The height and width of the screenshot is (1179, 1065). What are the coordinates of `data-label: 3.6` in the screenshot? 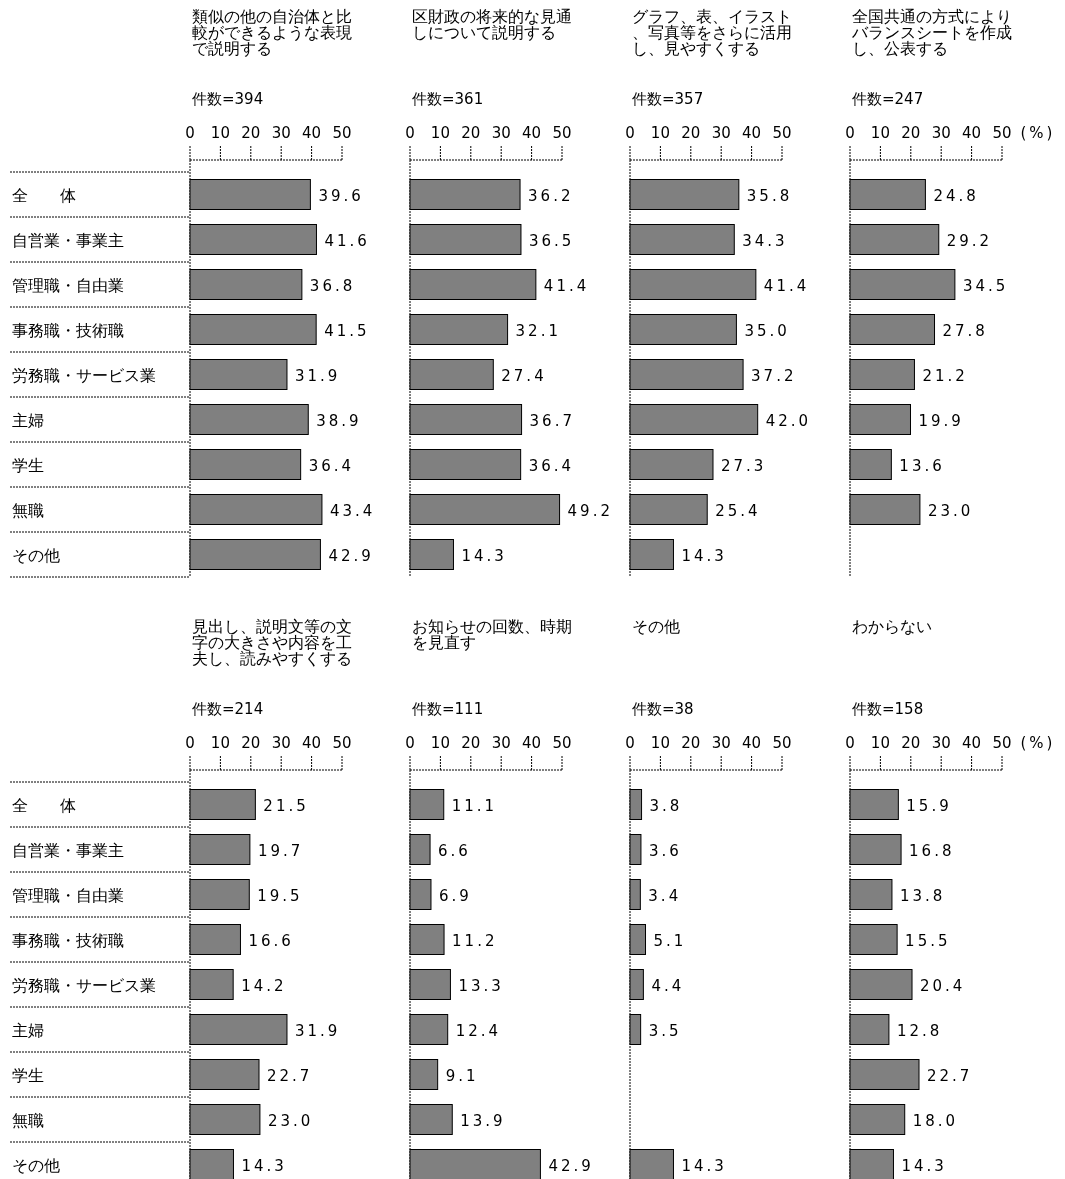 It's located at (665, 850).